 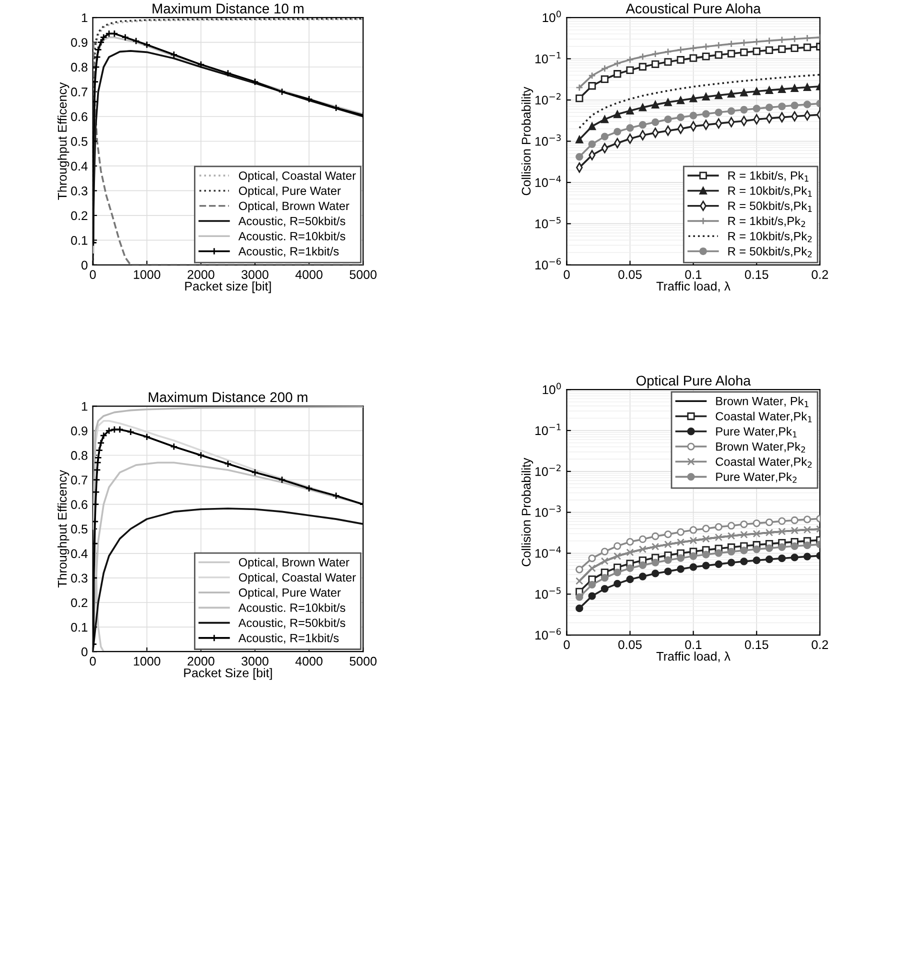 What do you see at coordinates (770, 252) in the screenshot?
I see `legend-label: R = 50kbit/s,Pk$_{2}$` at bounding box center [770, 252].